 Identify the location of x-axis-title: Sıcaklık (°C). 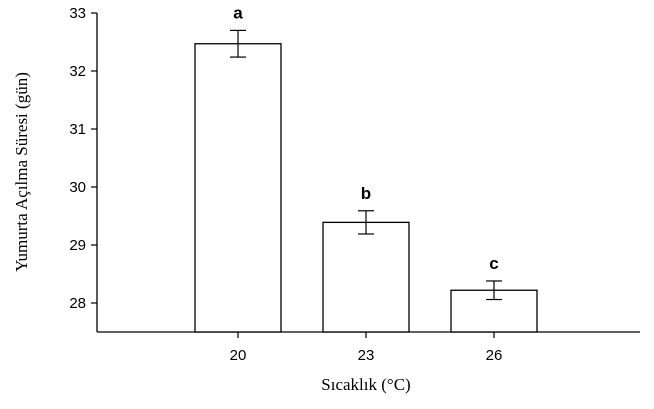
(365, 384).